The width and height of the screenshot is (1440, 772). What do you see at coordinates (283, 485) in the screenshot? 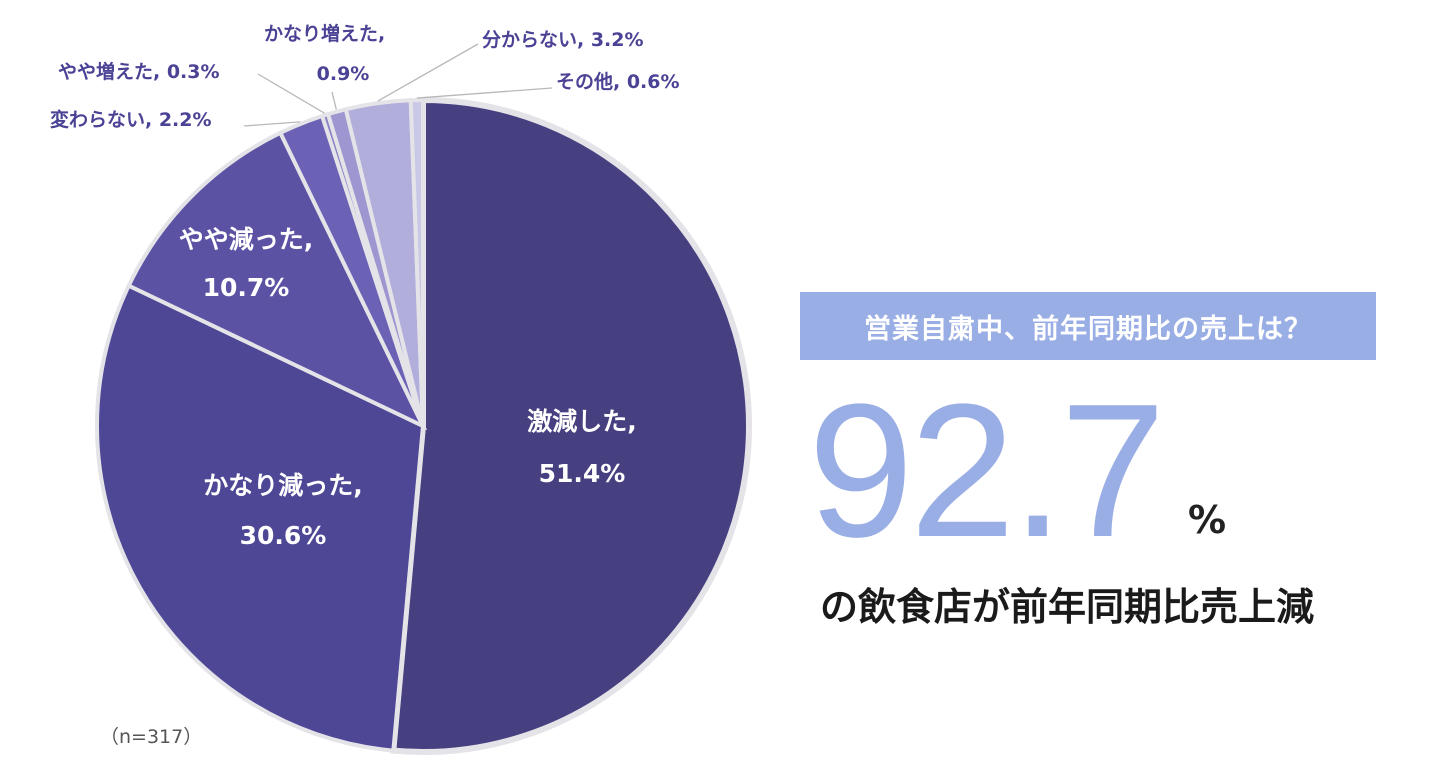
I see `slice-label: かなり減った,` at bounding box center [283, 485].